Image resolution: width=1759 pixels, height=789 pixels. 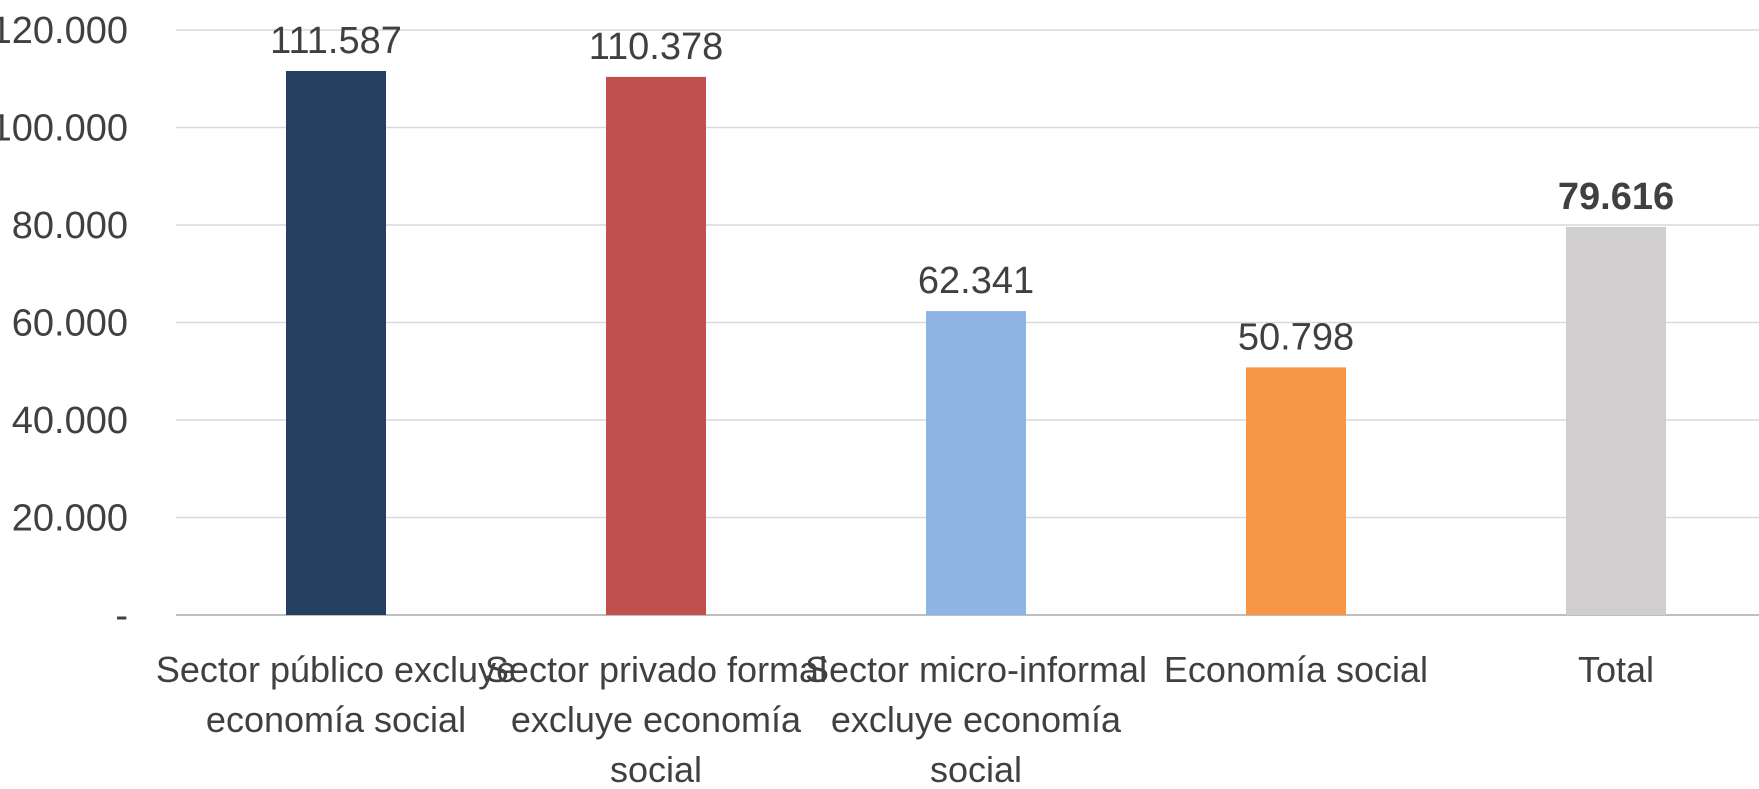 I want to click on y-tick-label: 20.000, so click(x=70, y=519).